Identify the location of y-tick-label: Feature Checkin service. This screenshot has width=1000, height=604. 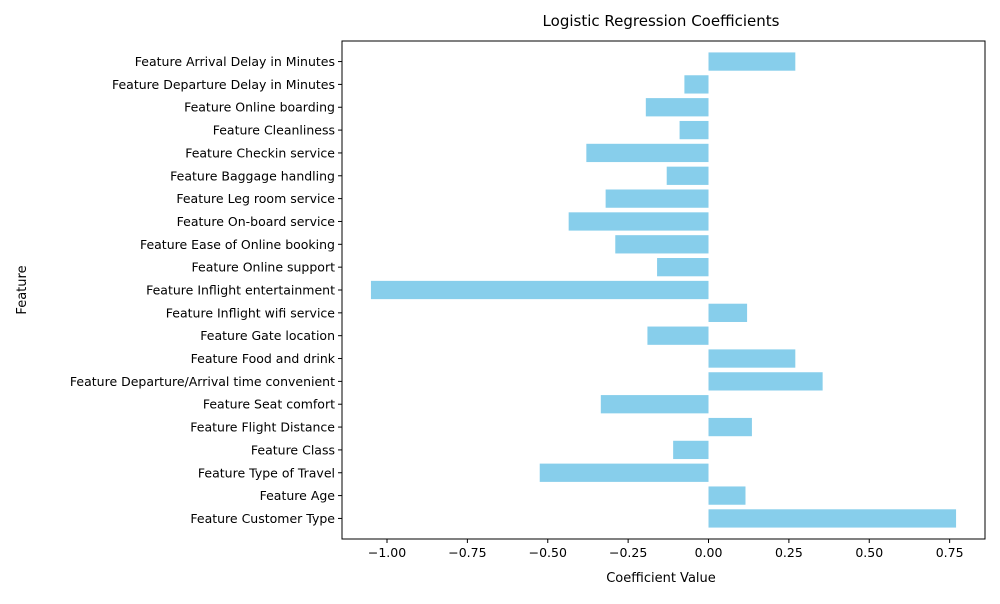
(260, 152).